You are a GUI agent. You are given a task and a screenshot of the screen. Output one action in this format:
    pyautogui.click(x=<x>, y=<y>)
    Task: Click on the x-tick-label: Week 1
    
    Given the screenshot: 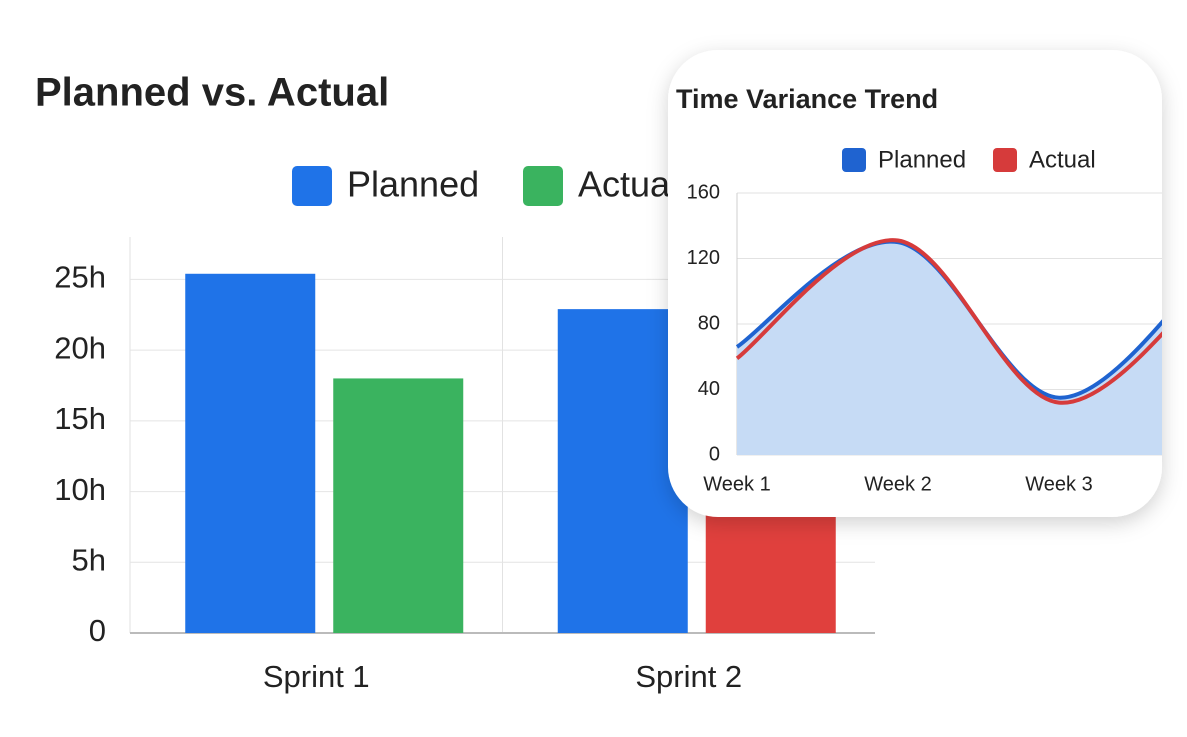 What is the action you would take?
    pyautogui.click(x=736, y=484)
    